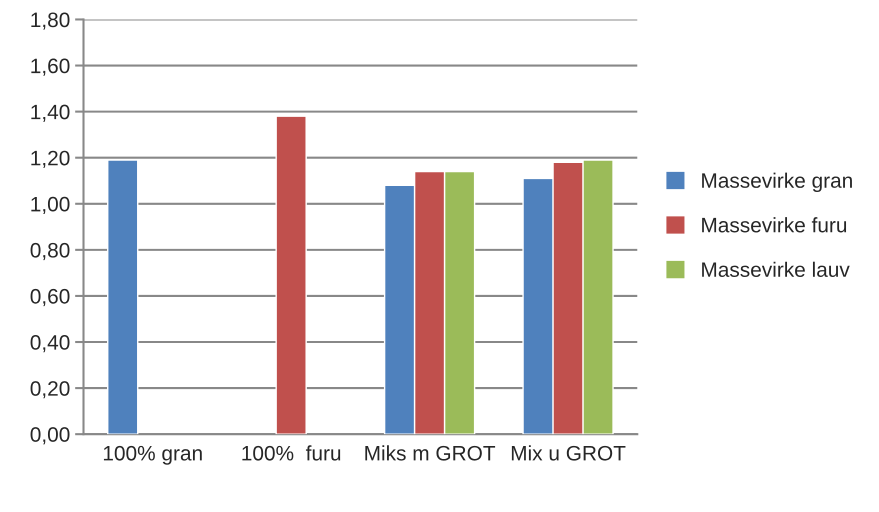 The width and height of the screenshot is (879, 512). I want to click on legend-label: Massevirke furu, so click(774, 224).